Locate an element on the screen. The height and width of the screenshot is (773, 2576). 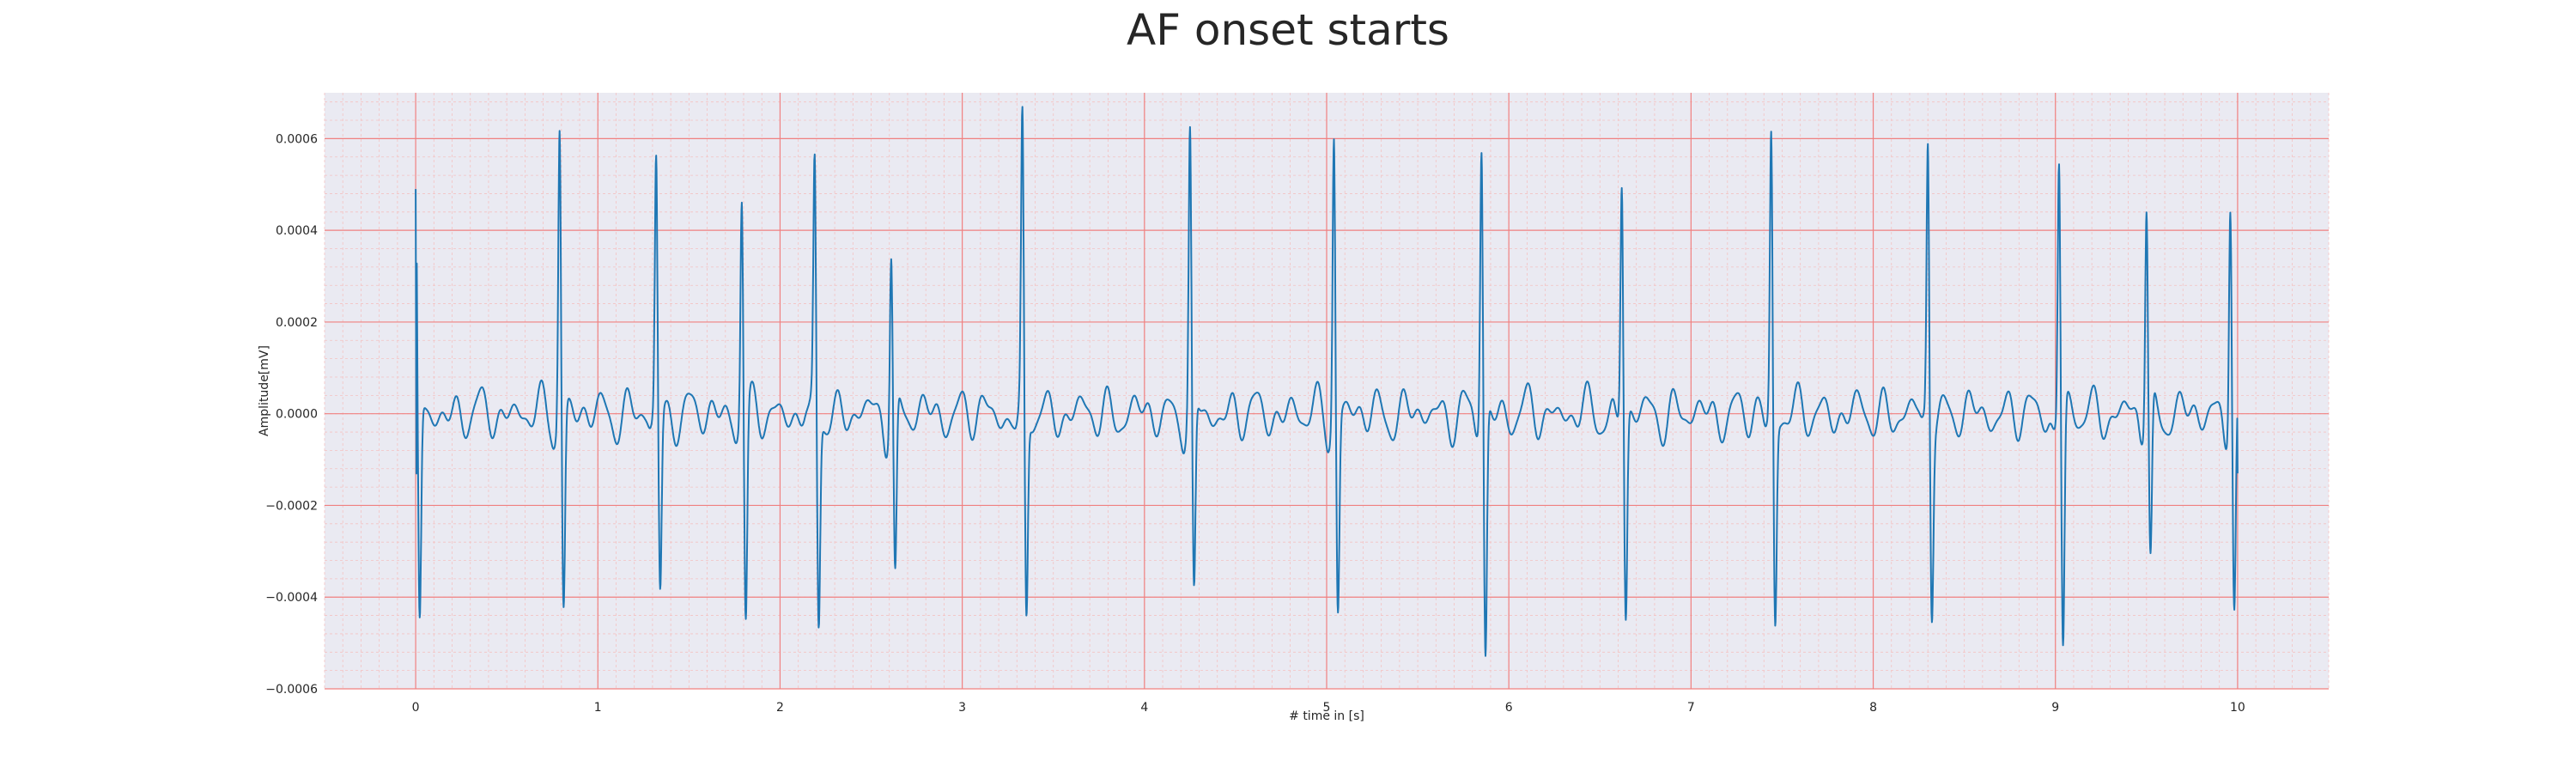
x-tick-label: 1 is located at coordinates (598, 708).